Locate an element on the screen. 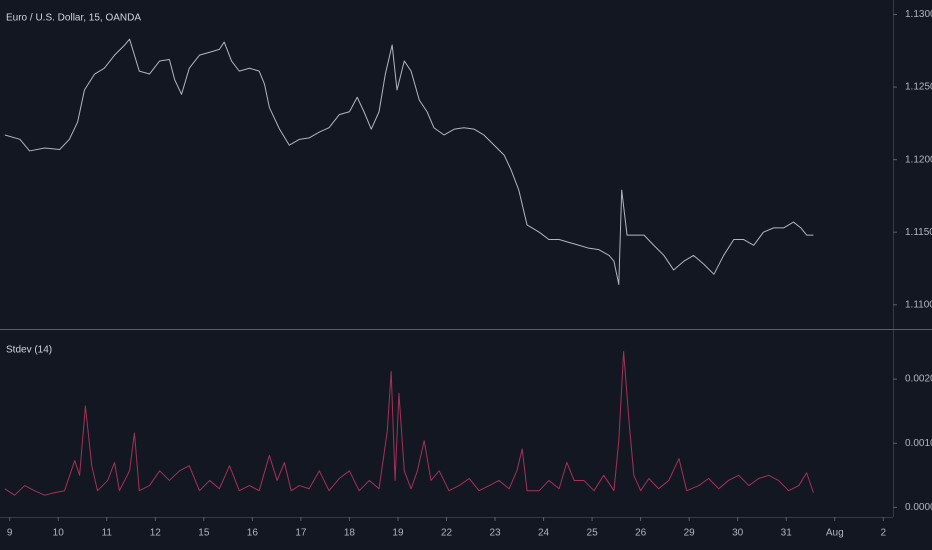  x-tick-label: 19 is located at coordinates (398, 533).